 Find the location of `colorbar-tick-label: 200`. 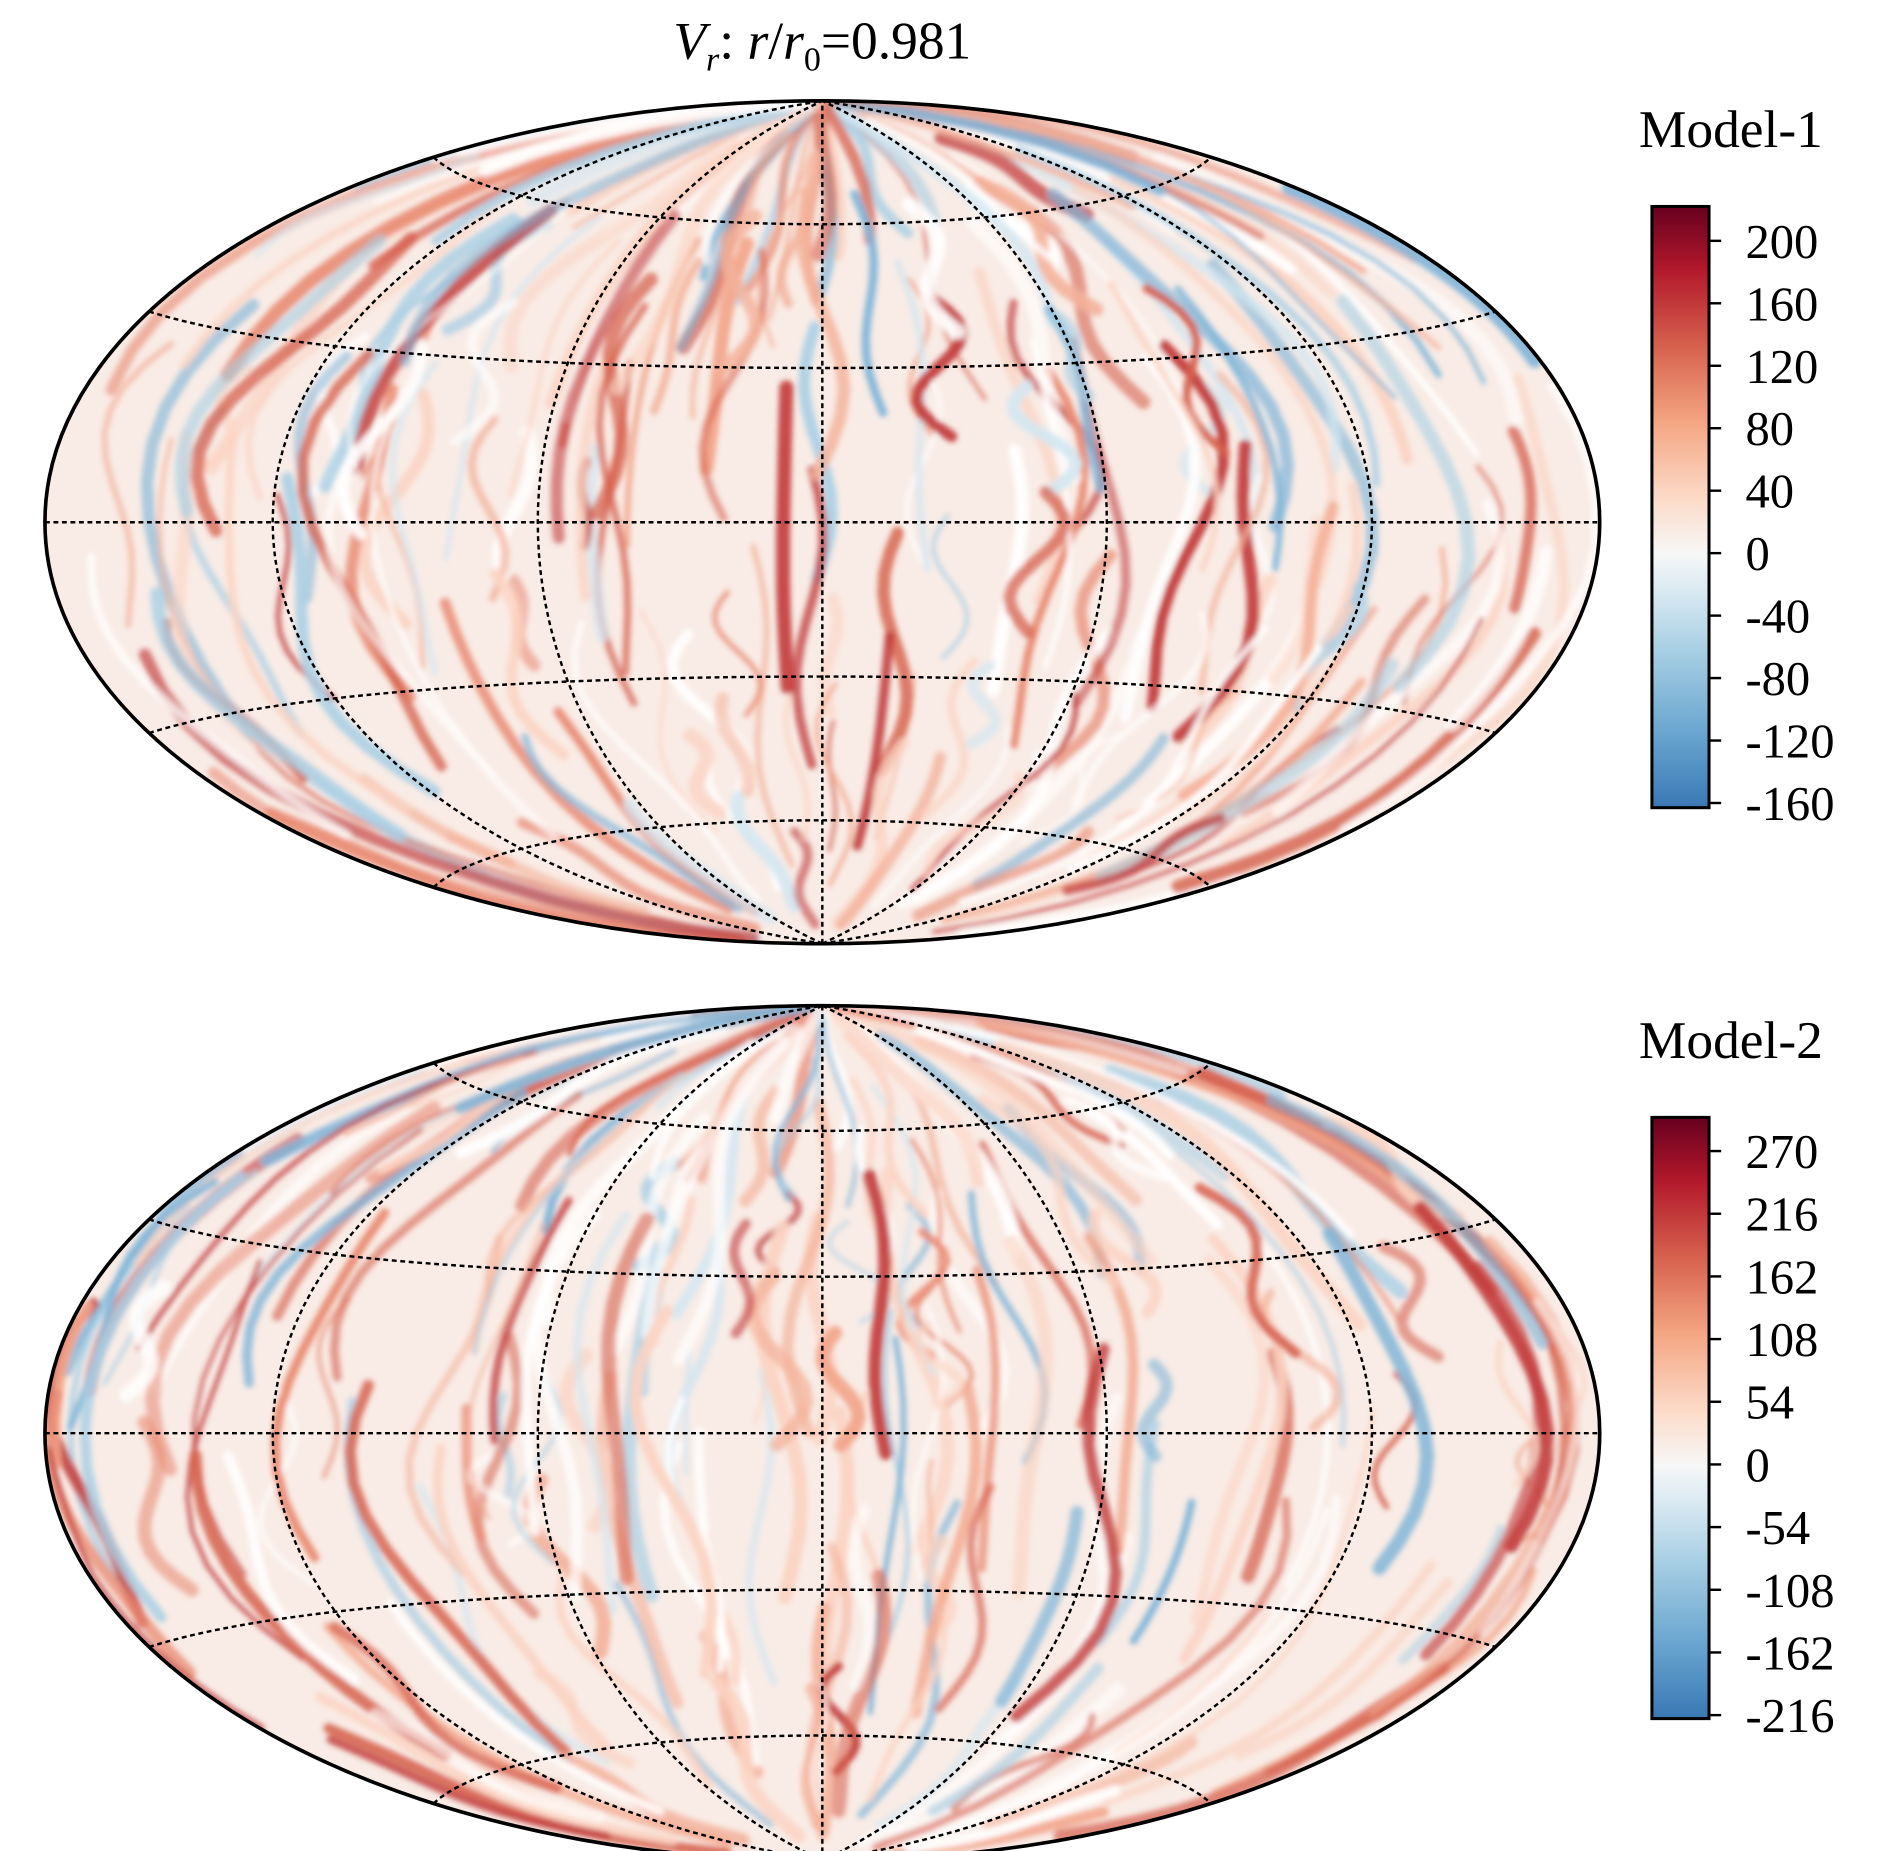

colorbar-tick-label: 200 is located at coordinates (1781, 242).